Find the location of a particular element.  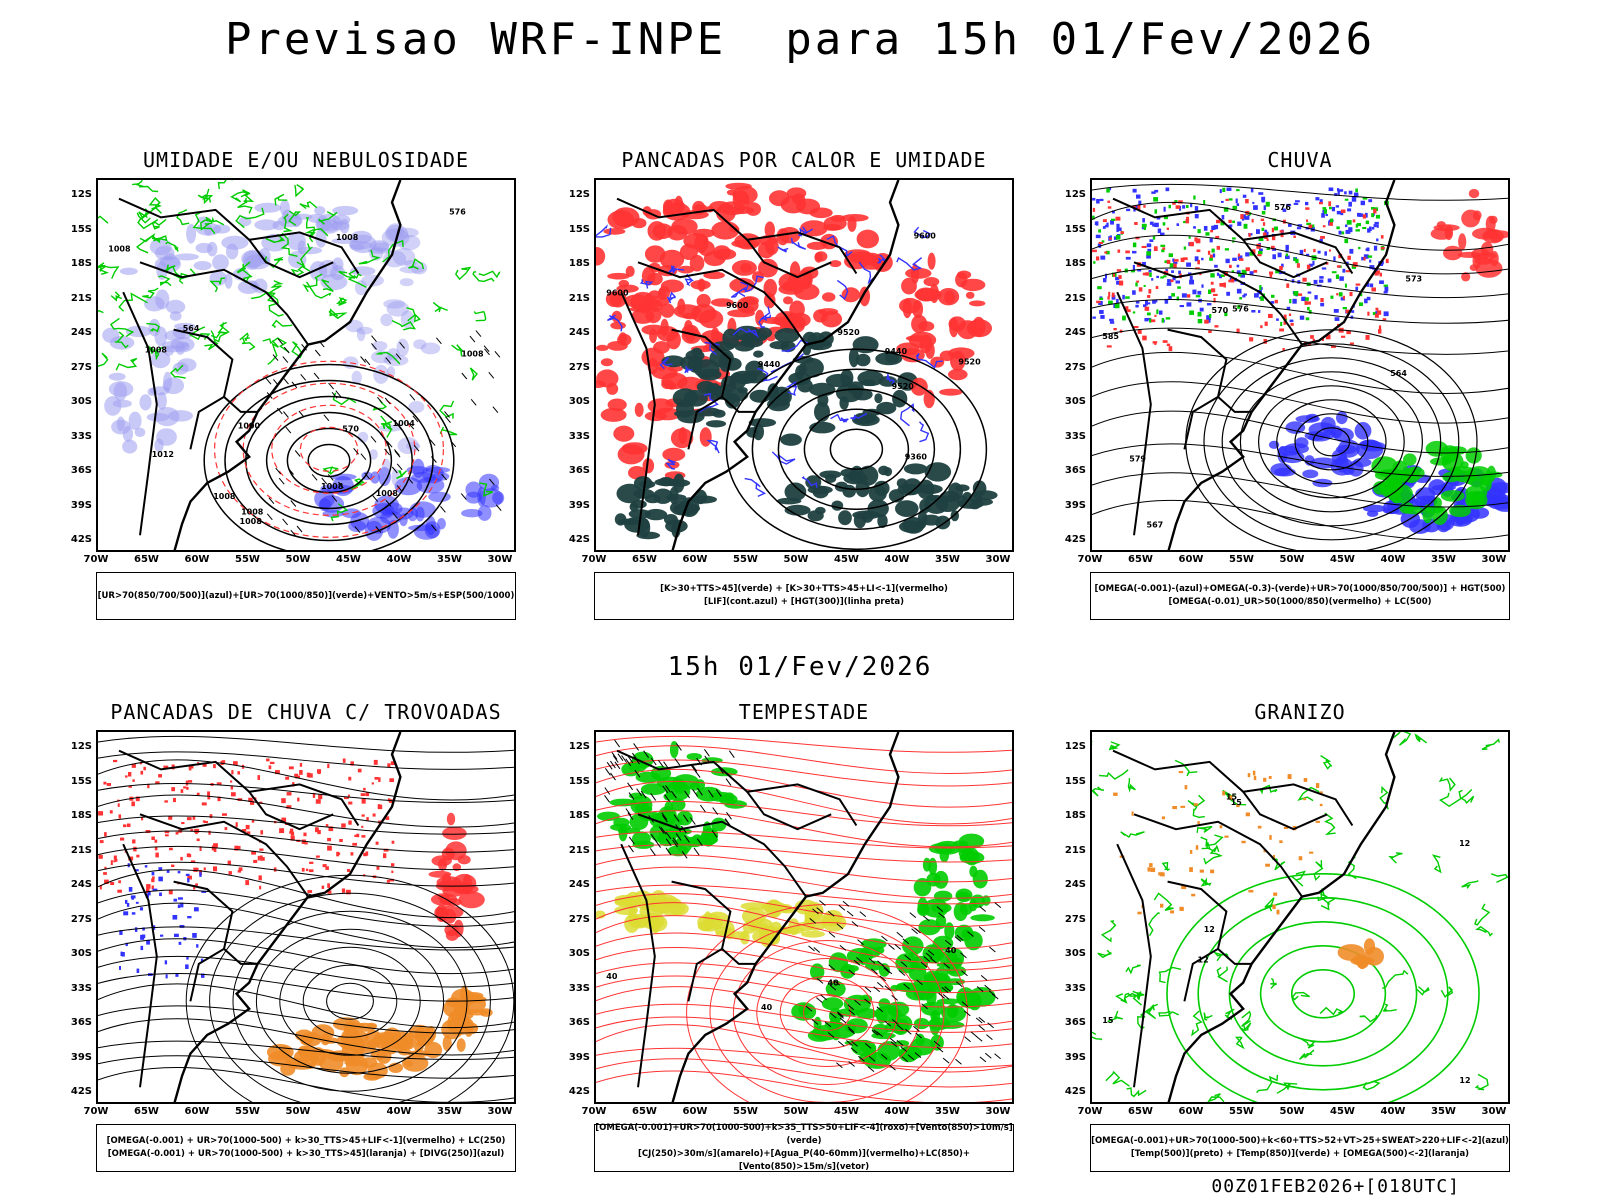

latitude-label: 12S is located at coordinates (579, 746).